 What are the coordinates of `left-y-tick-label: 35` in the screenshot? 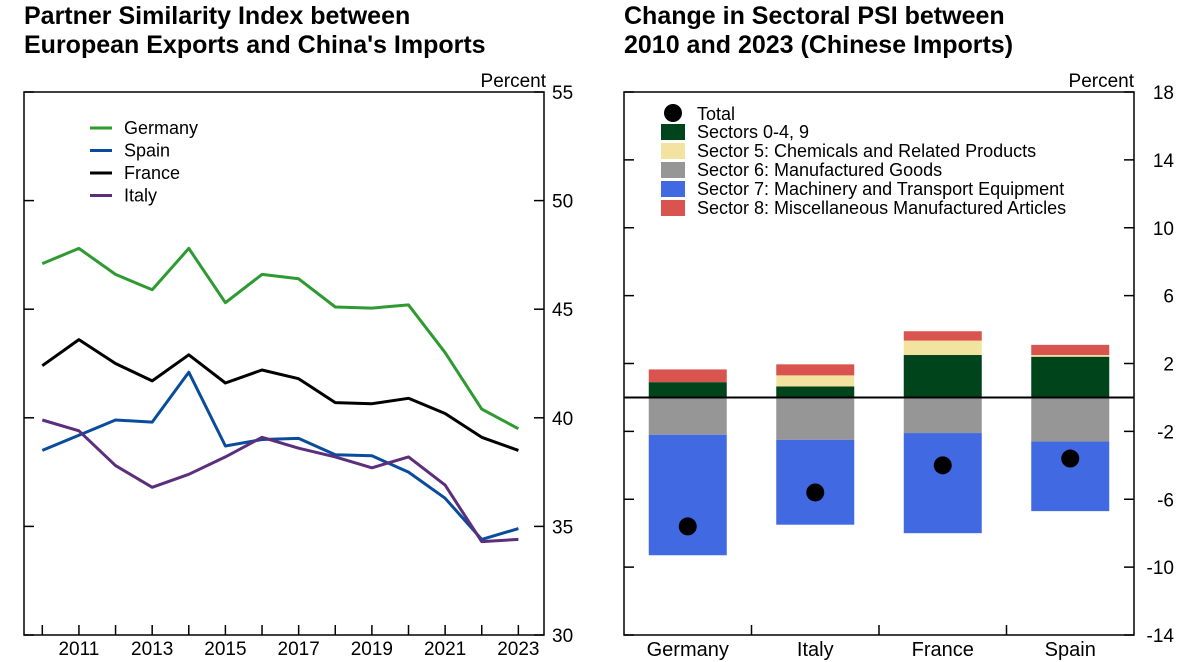 It's located at (562, 527).